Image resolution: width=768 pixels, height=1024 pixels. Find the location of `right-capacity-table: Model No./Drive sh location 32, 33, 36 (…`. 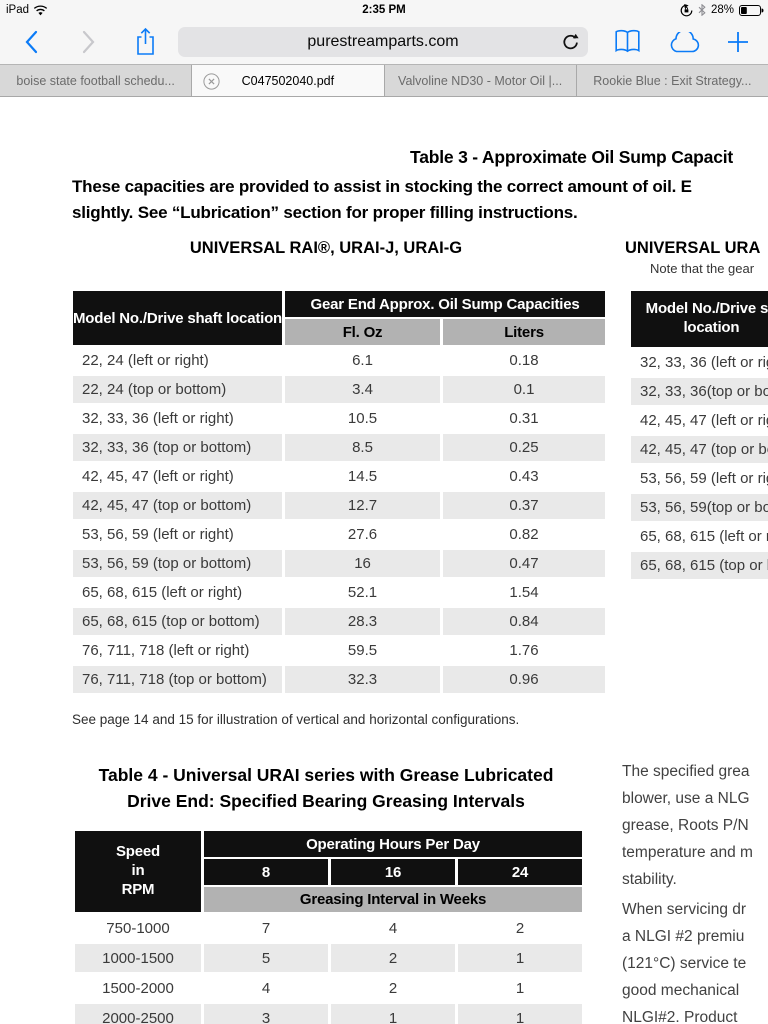

right-capacity-table: Model No./Drive sh location 32, 33, 36 (… is located at coordinates (698, 435).